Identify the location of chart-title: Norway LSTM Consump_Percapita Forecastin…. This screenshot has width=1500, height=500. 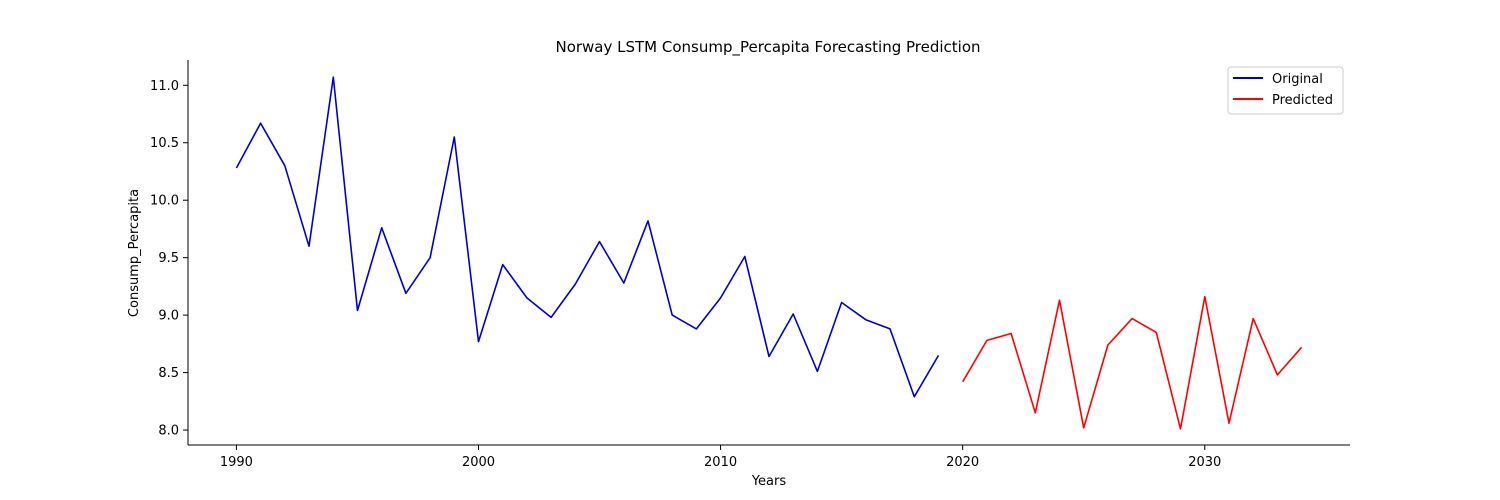
(767, 47).